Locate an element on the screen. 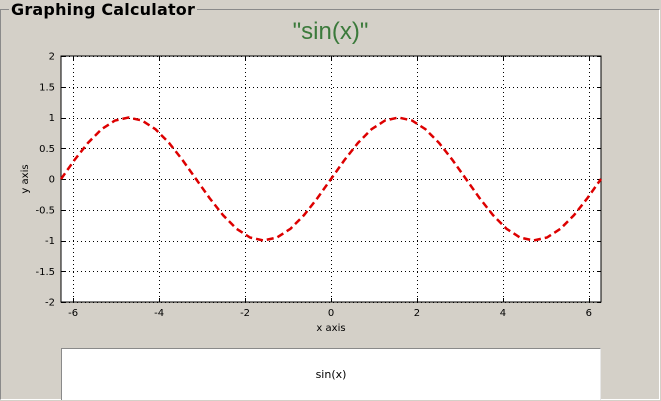 The width and height of the screenshot is (661, 401). x-tick-label: 4 is located at coordinates (503, 313).